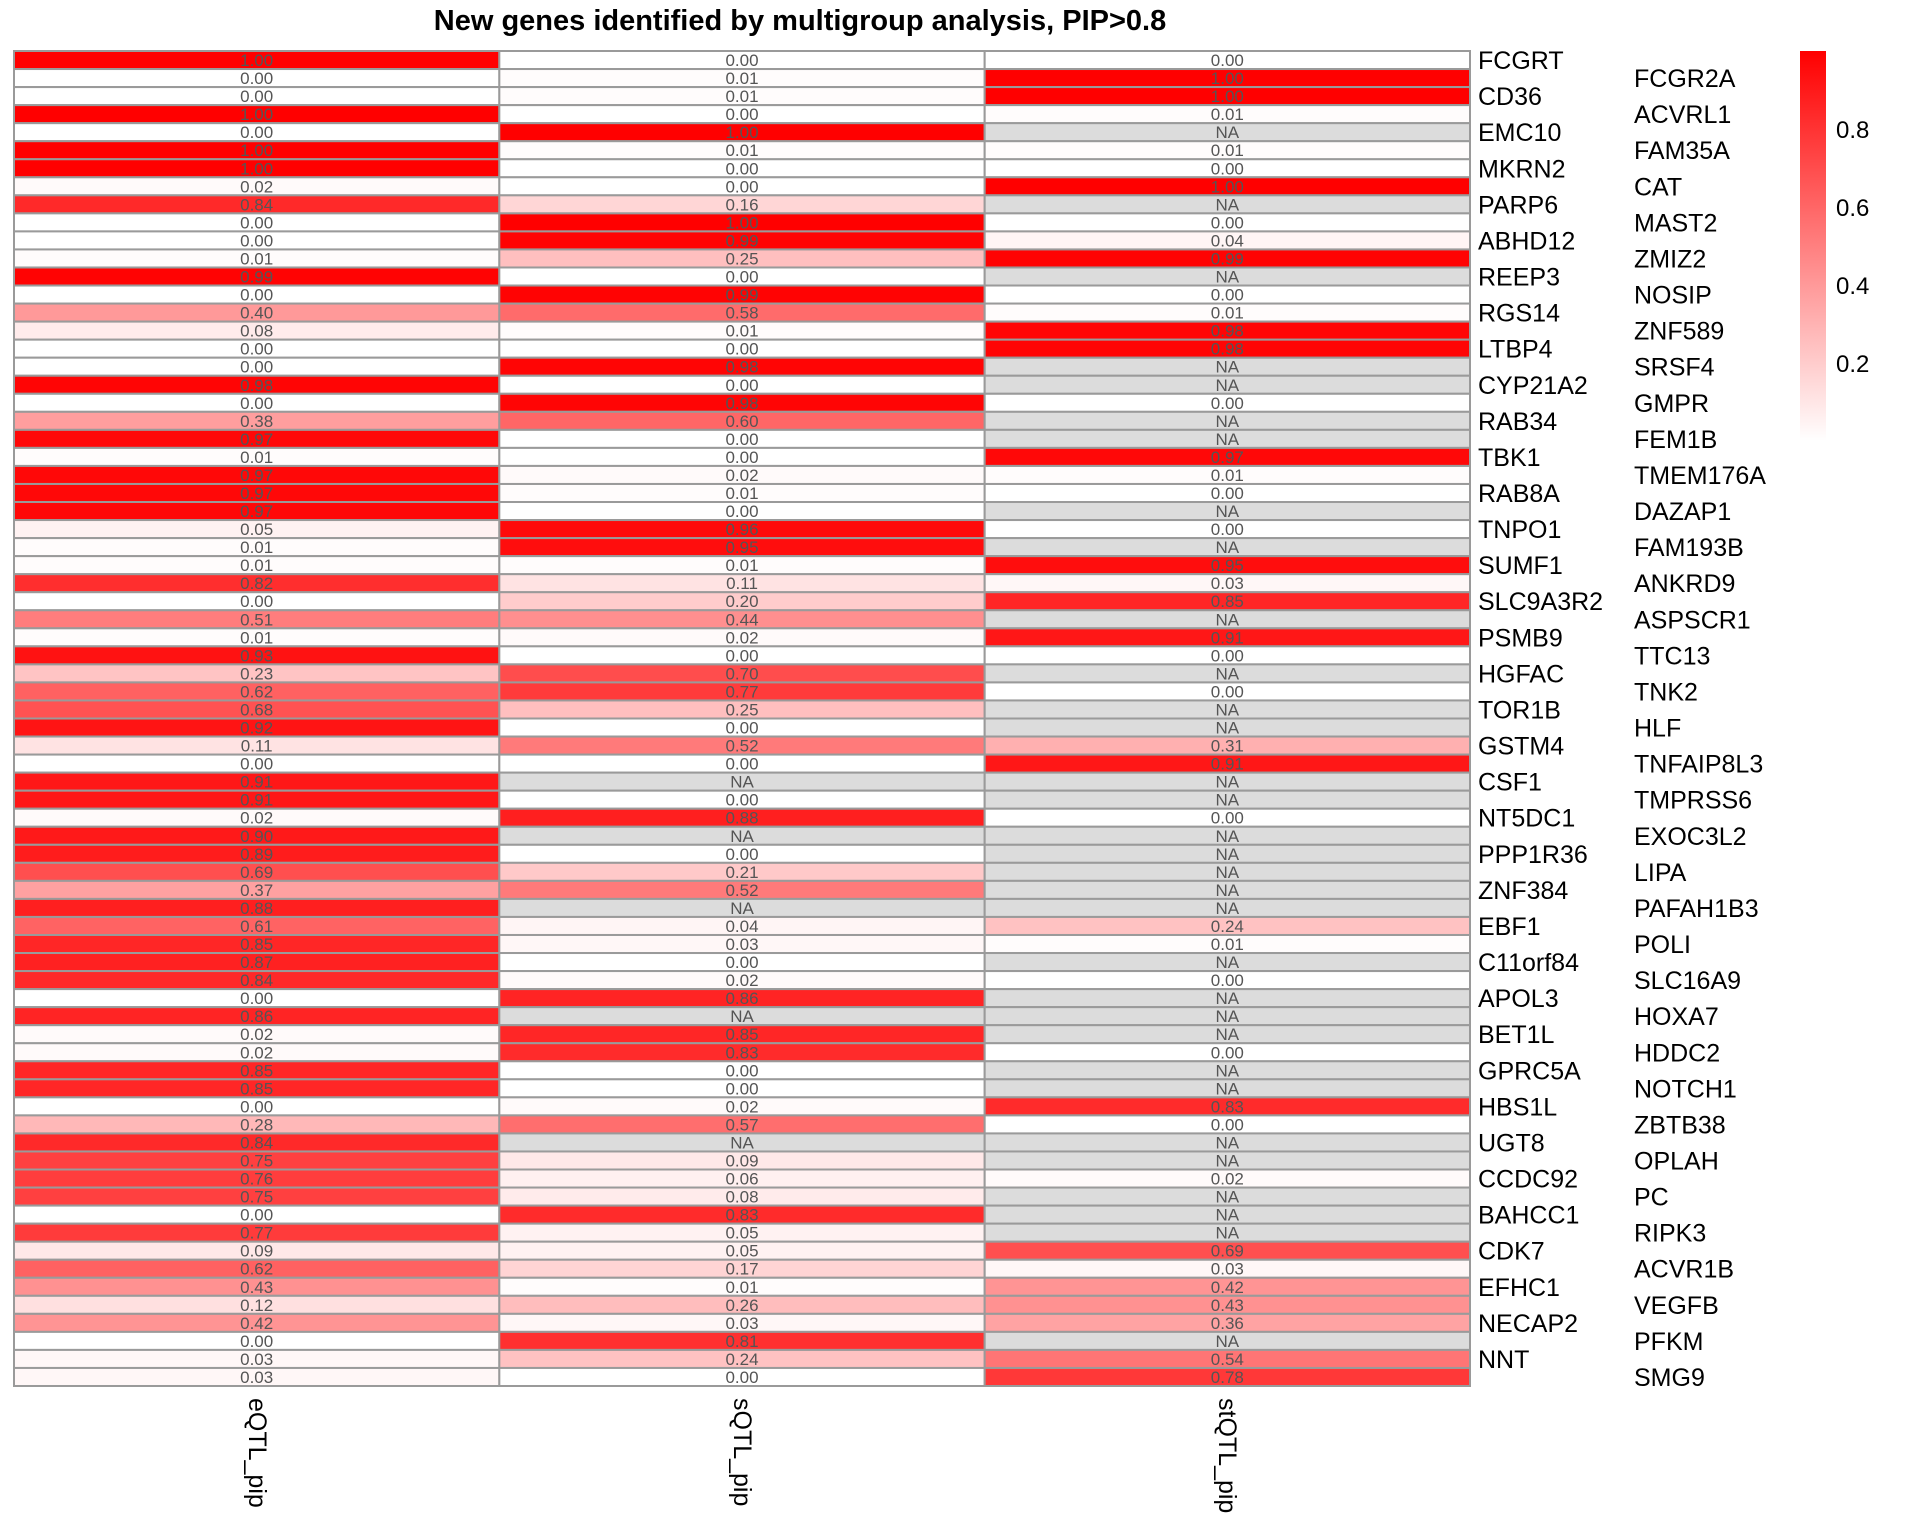  Describe the element at coordinates (256, 313) in the screenshot. I see `cell-value-label: 0.40` at that location.